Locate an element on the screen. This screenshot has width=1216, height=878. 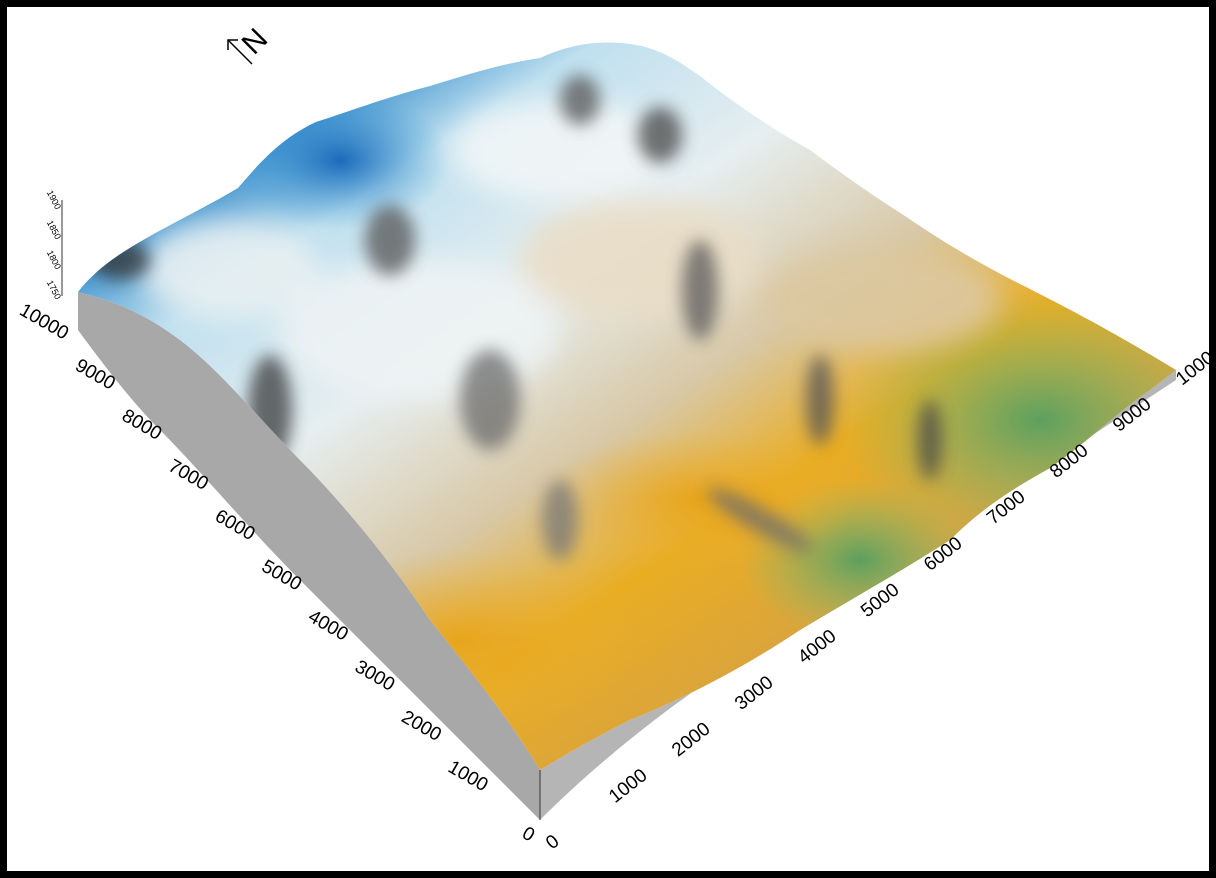
z-axis-tick-label: 1750 is located at coordinates (54, 290).